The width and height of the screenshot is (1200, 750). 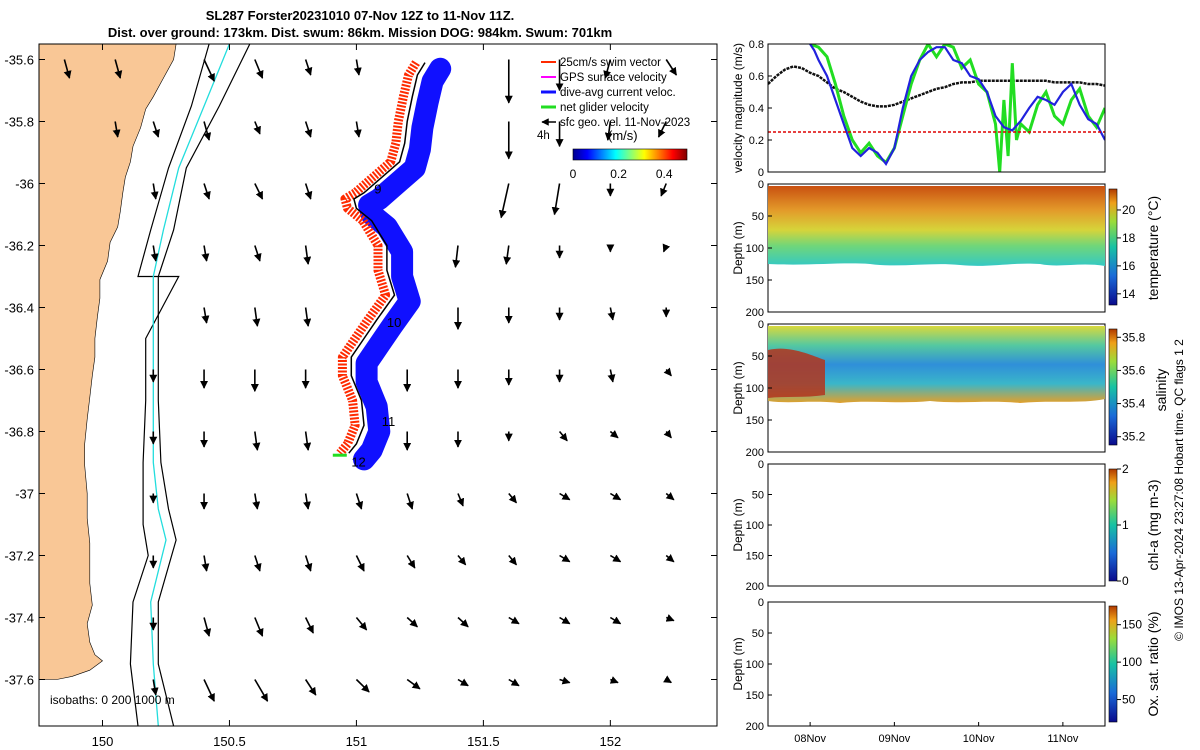 I want to click on map-x-tick-label-2: 151, so click(x=357, y=741).